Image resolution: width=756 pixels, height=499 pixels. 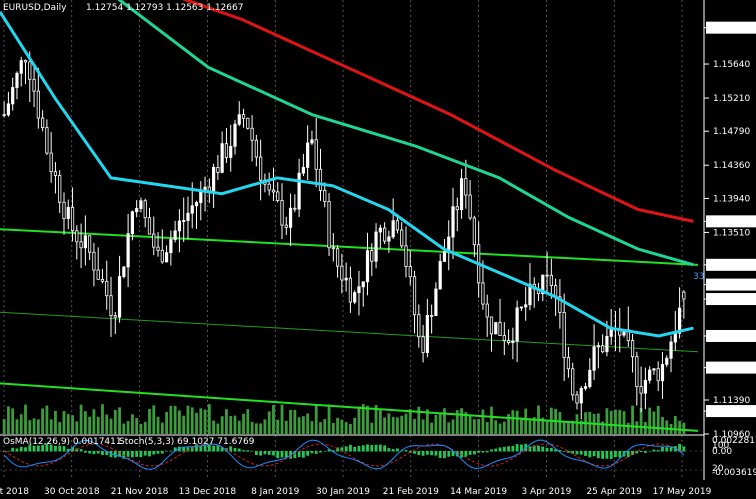 I want to click on indicator-label: 0.00, so click(x=722, y=452).